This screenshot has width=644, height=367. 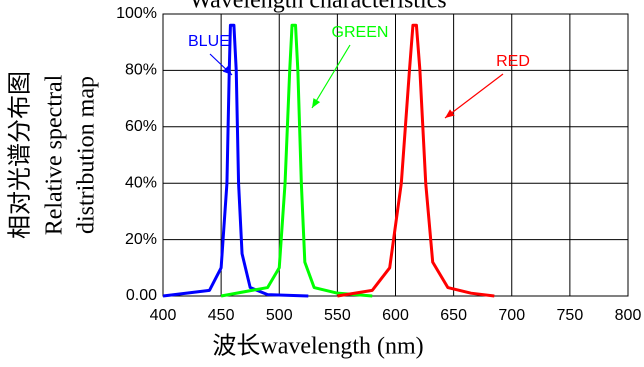 I want to click on y-tick-label: 60%, so click(x=141, y=126).